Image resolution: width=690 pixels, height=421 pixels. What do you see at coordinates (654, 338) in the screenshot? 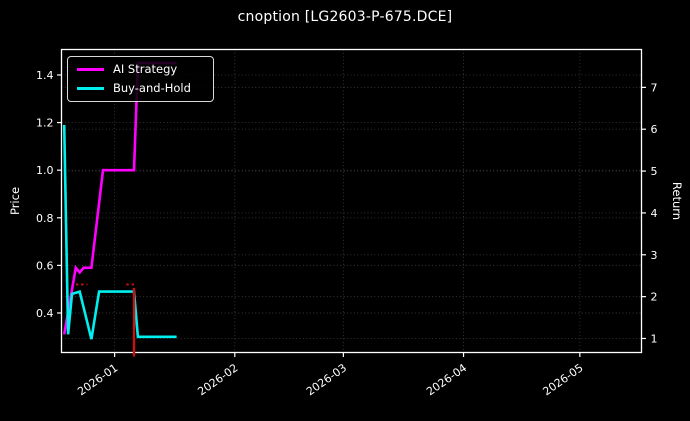
I see `return-tick-label: 1` at bounding box center [654, 338].